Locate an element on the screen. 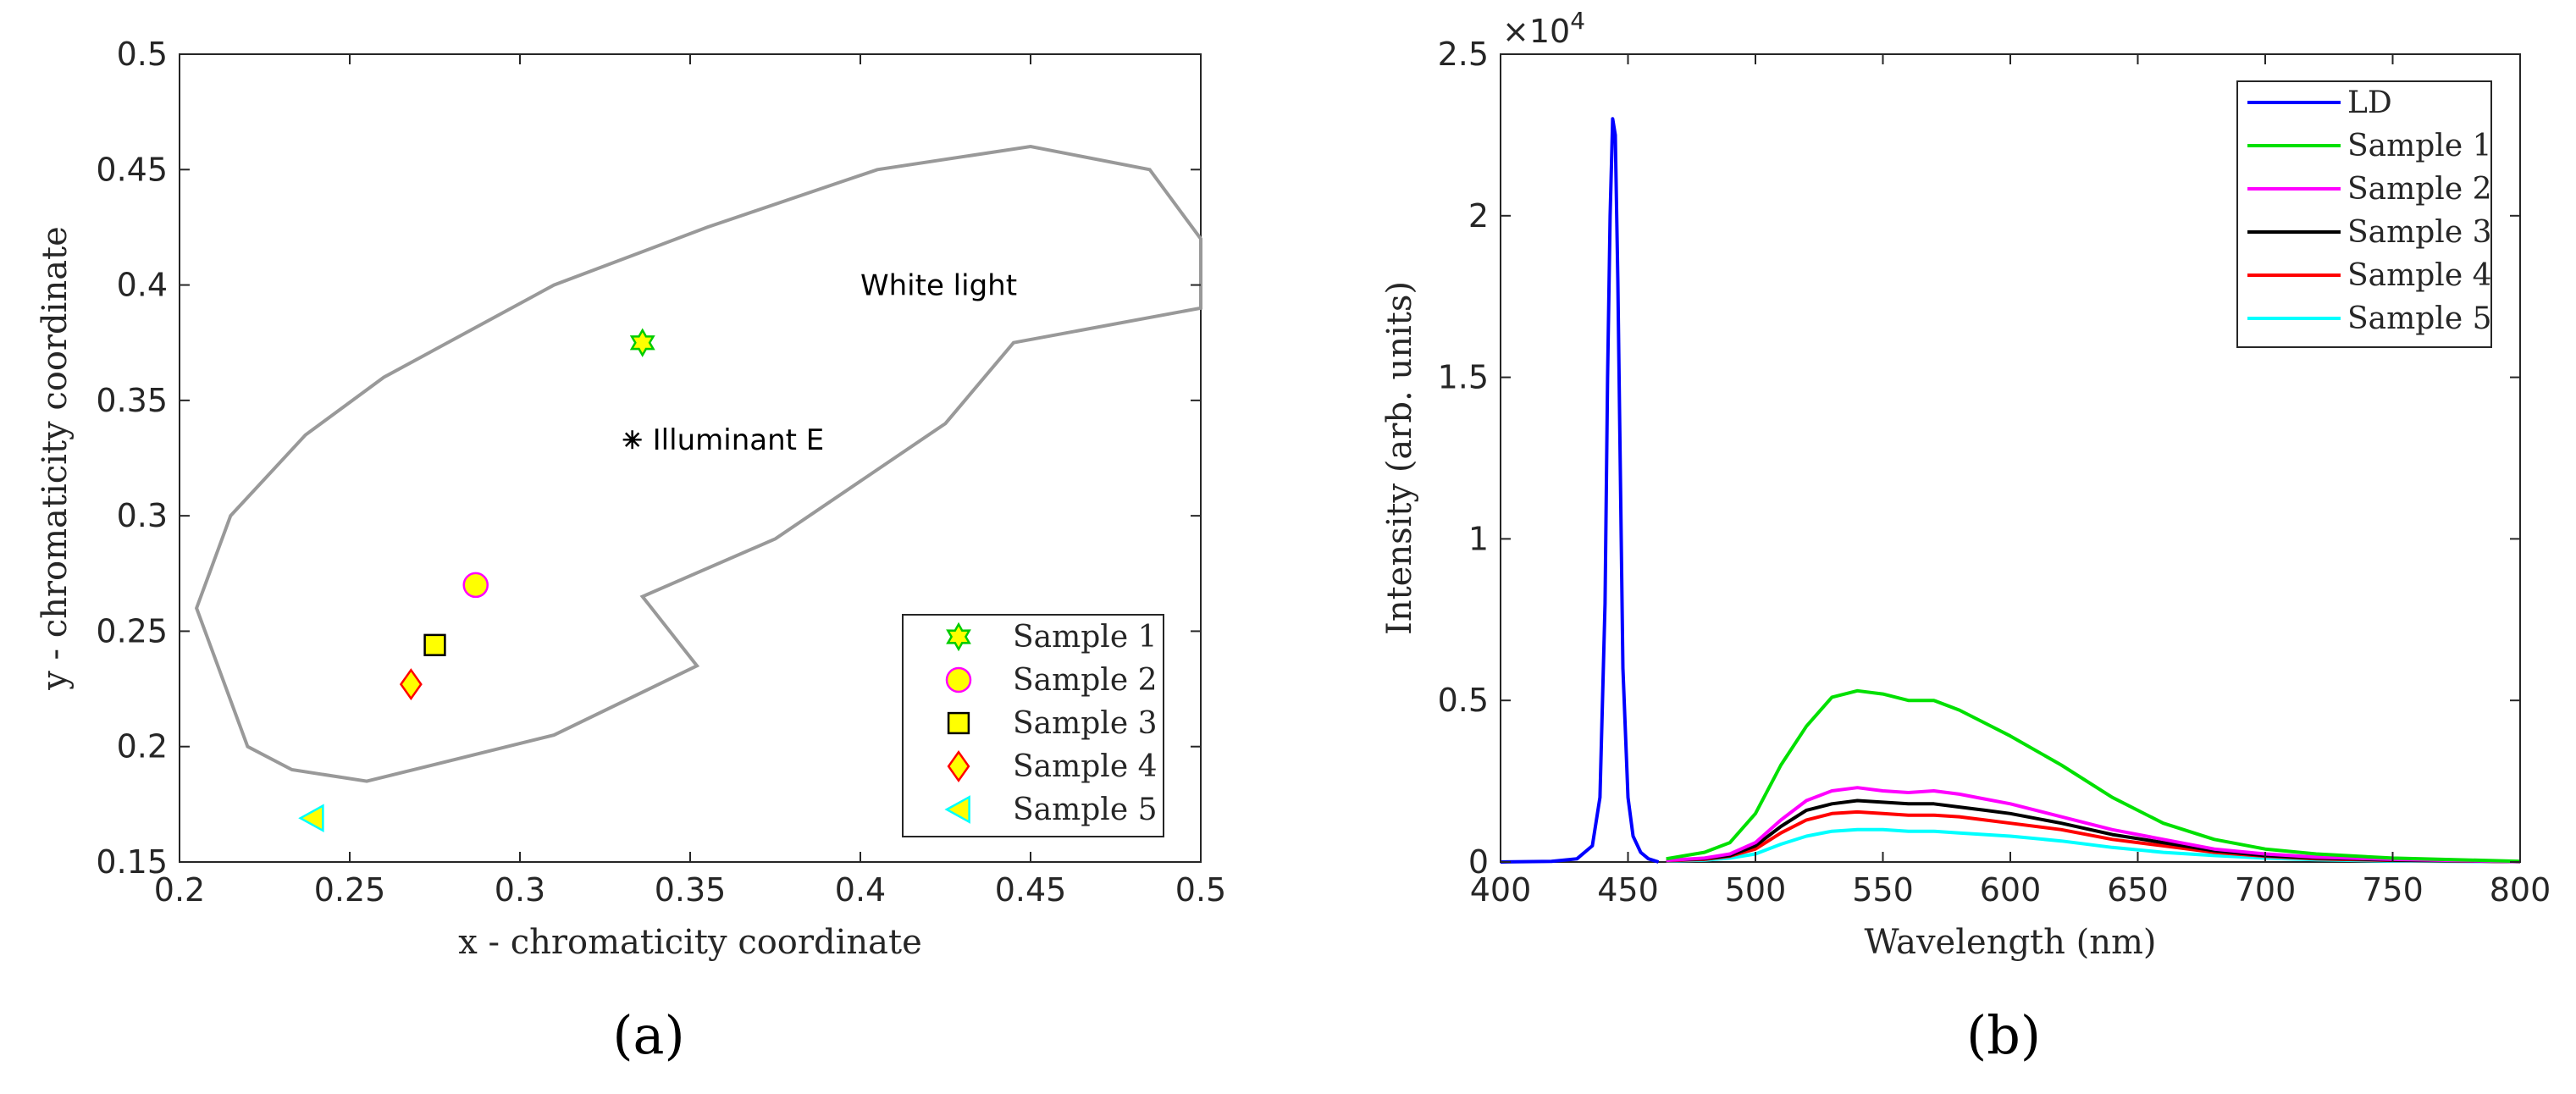  legend-a-label-4: Sample 4 is located at coordinates (1085, 766).